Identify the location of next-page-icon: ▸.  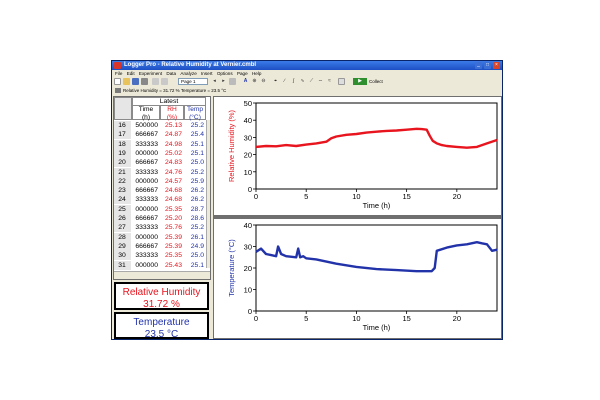
(223, 81).